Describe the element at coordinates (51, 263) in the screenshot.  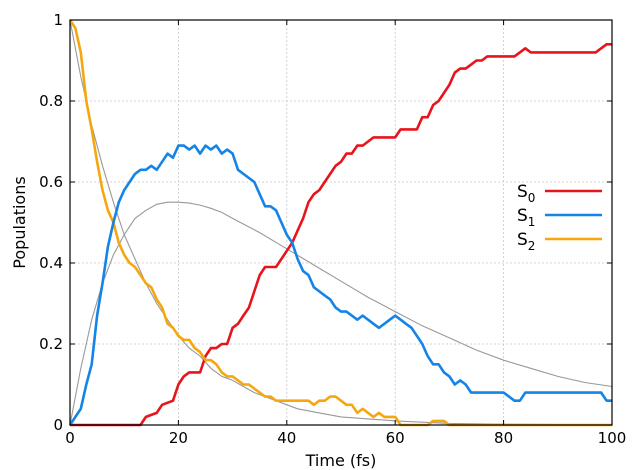
I see `y-tick-label: 0.4` at that location.